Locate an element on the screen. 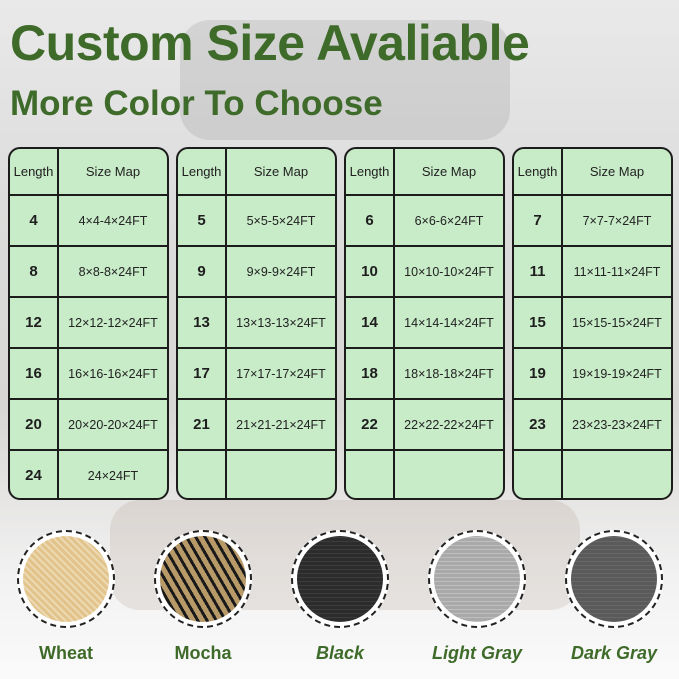  table-row: 12 12×12-12×24FT is located at coordinates (88, 321).